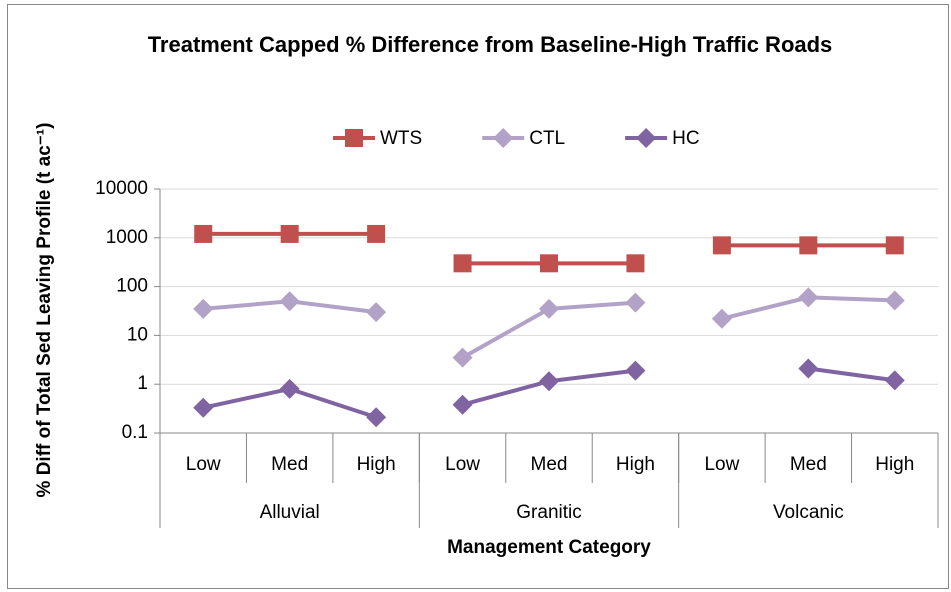 This screenshot has width=951, height=592. What do you see at coordinates (547, 138) in the screenshot?
I see `legend-label: CTL` at bounding box center [547, 138].